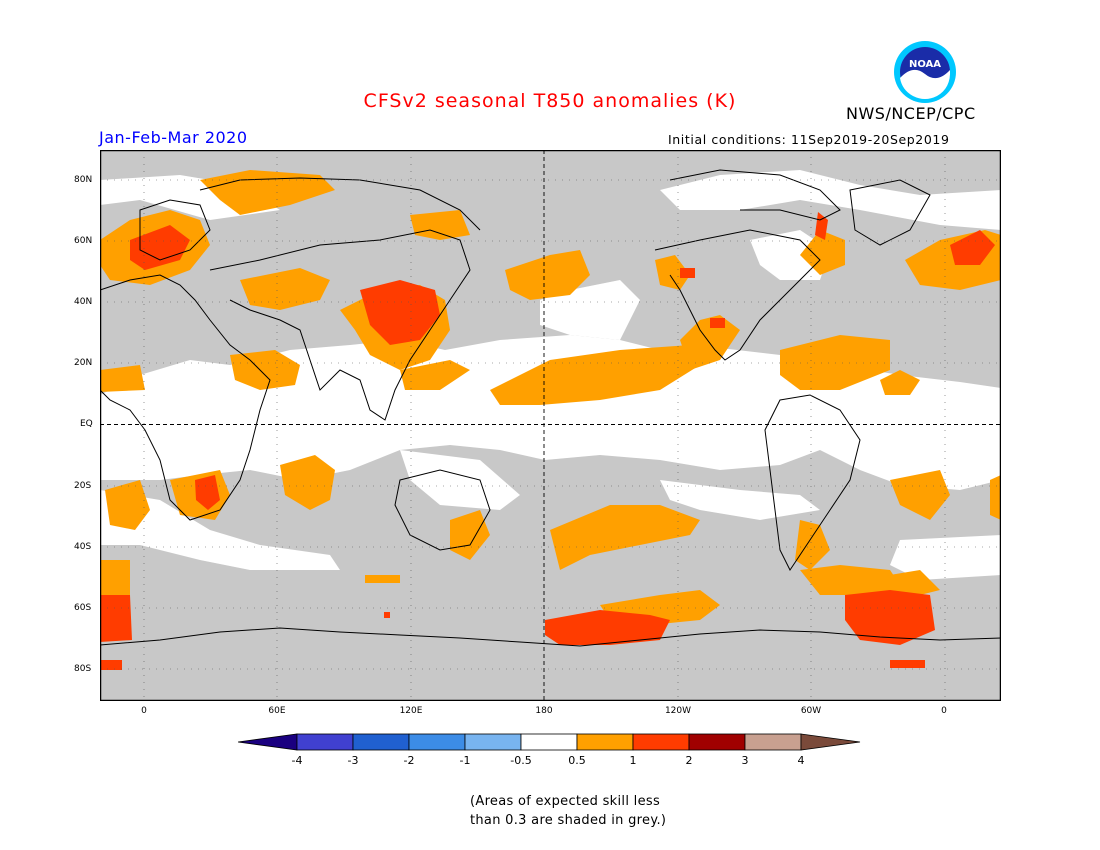  Describe the element at coordinates (144, 711) in the screenshot. I see `lon-label-0: 0` at that location.